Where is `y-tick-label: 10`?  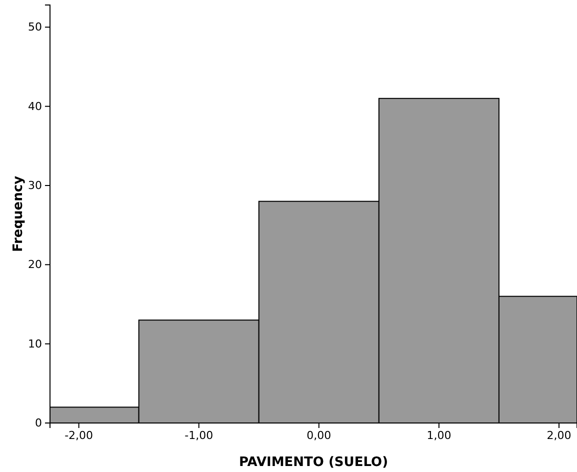 y-tick-label: 10 is located at coordinates (35, 343).